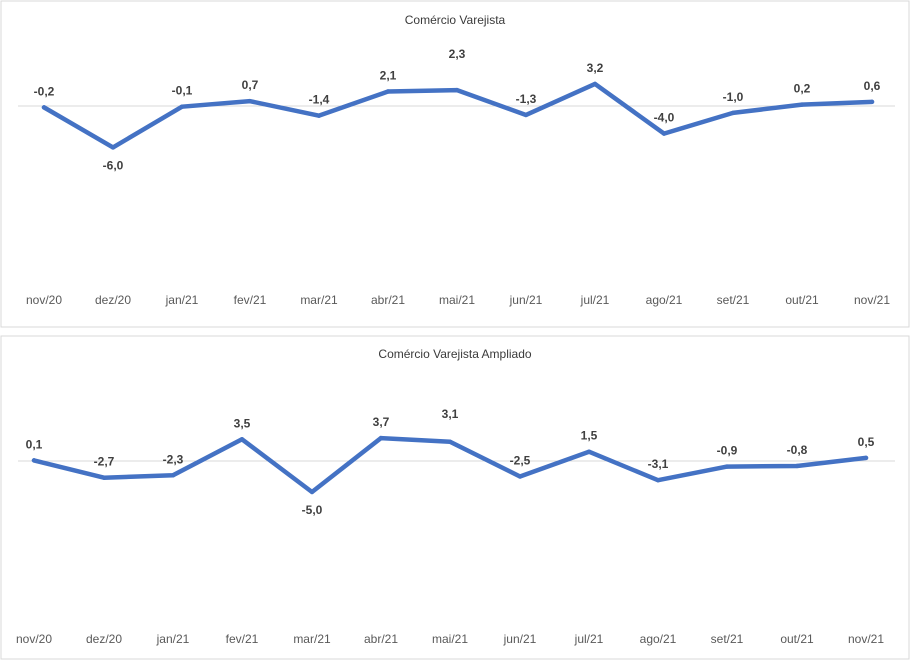 The image size is (911, 661). I want to click on data-label: -0,8, so click(797, 450).